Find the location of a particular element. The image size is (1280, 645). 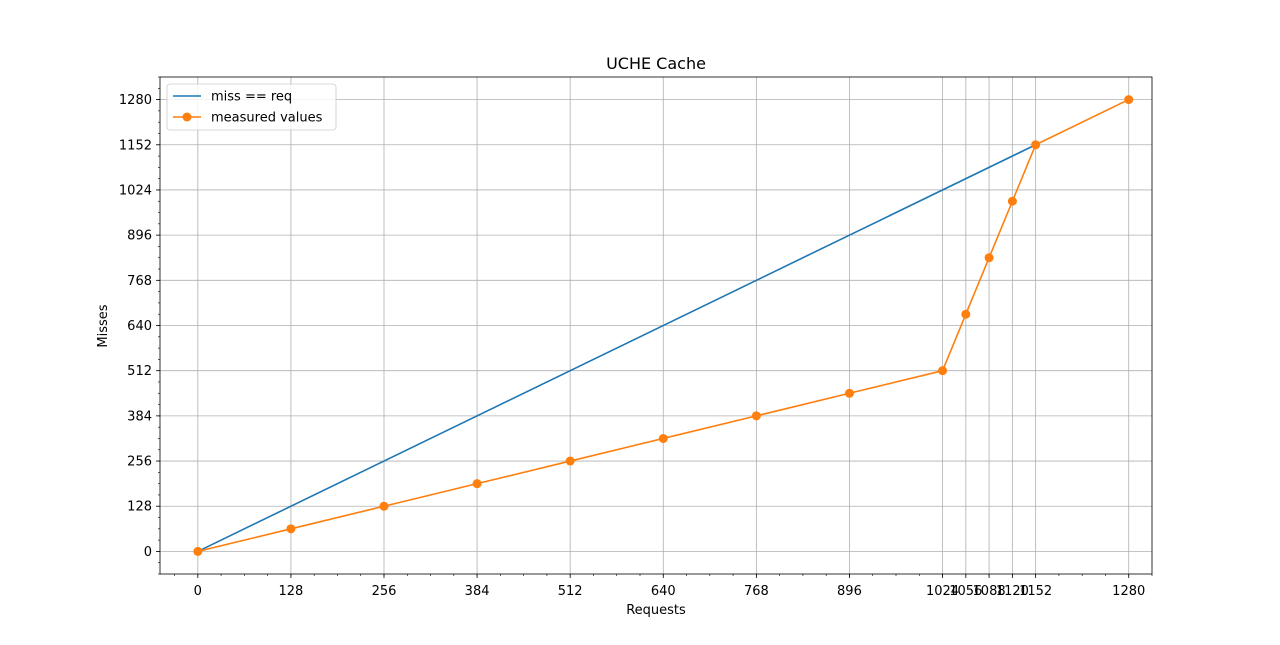

x-tick-label: 1056 is located at coordinates (965, 591).